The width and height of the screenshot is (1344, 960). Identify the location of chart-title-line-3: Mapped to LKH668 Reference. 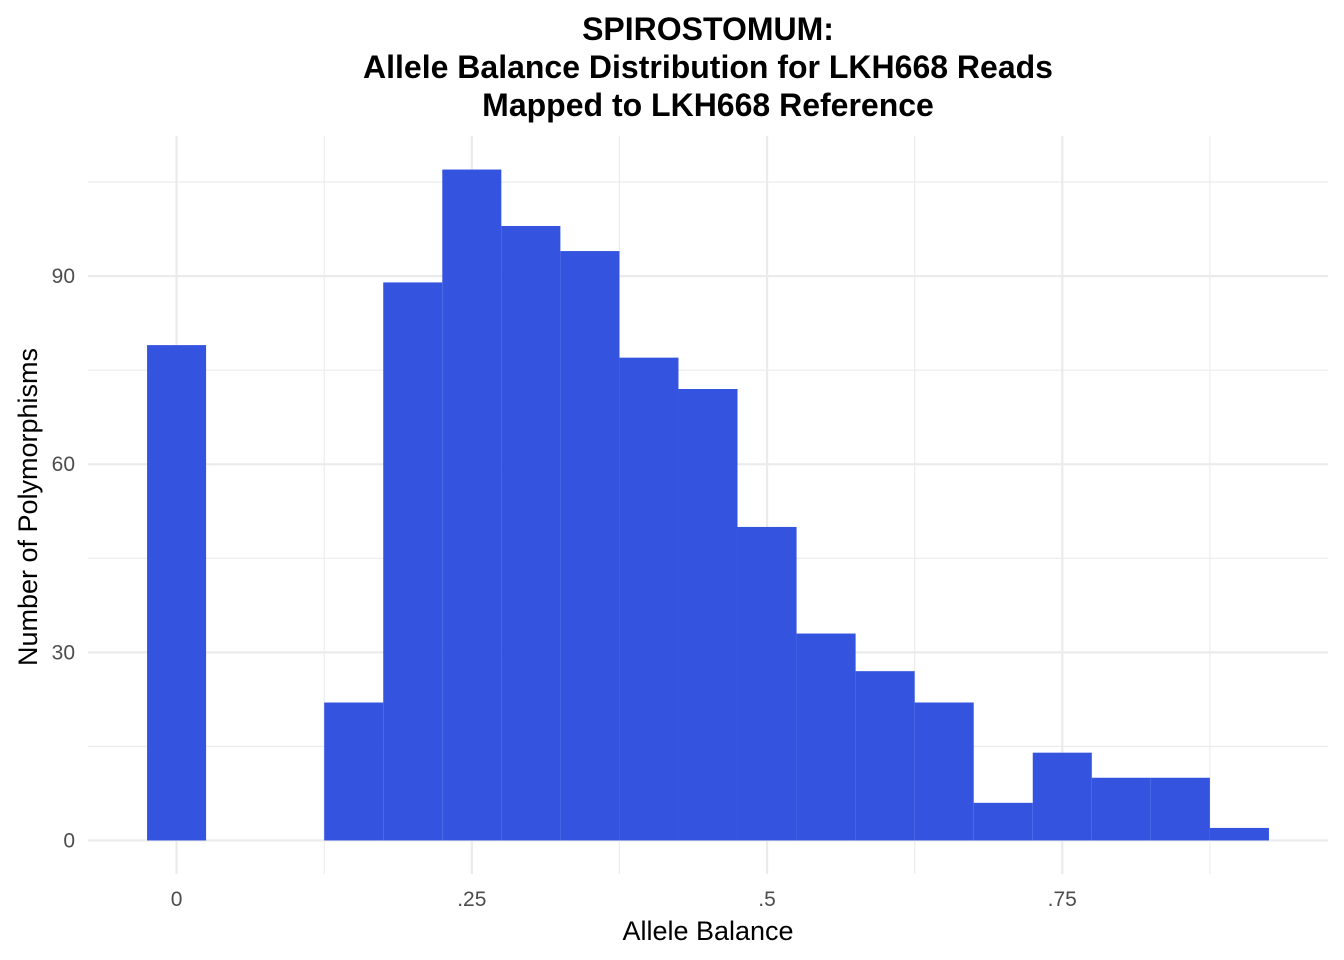
(708, 105).